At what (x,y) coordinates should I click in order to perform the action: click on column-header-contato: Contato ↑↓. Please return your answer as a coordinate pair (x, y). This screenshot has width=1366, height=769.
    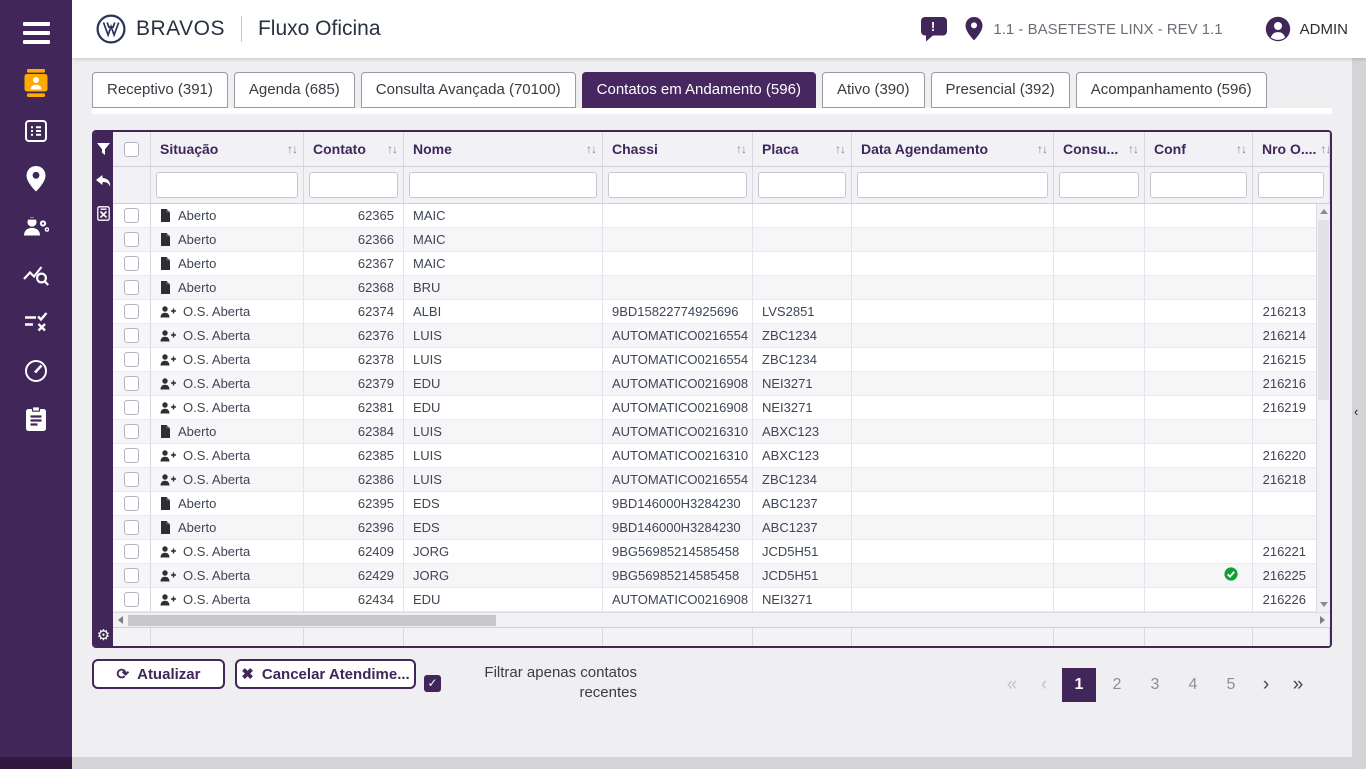
    Looking at the image, I should click on (354, 149).